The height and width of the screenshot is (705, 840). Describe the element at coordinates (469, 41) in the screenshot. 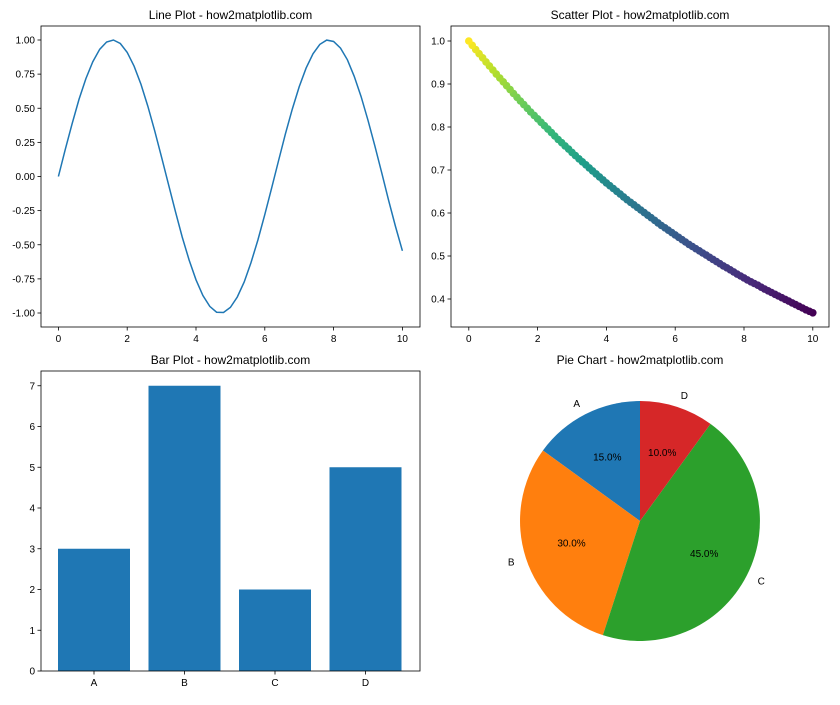

I see `scatter-point` at that location.